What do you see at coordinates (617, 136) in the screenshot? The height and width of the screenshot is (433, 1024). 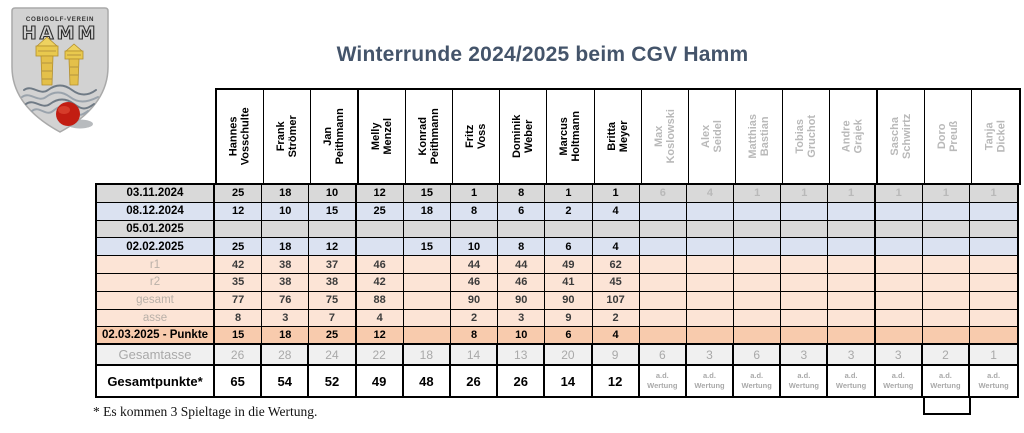 I see `player-name: Britta Meyer` at bounding box center [617, 136].